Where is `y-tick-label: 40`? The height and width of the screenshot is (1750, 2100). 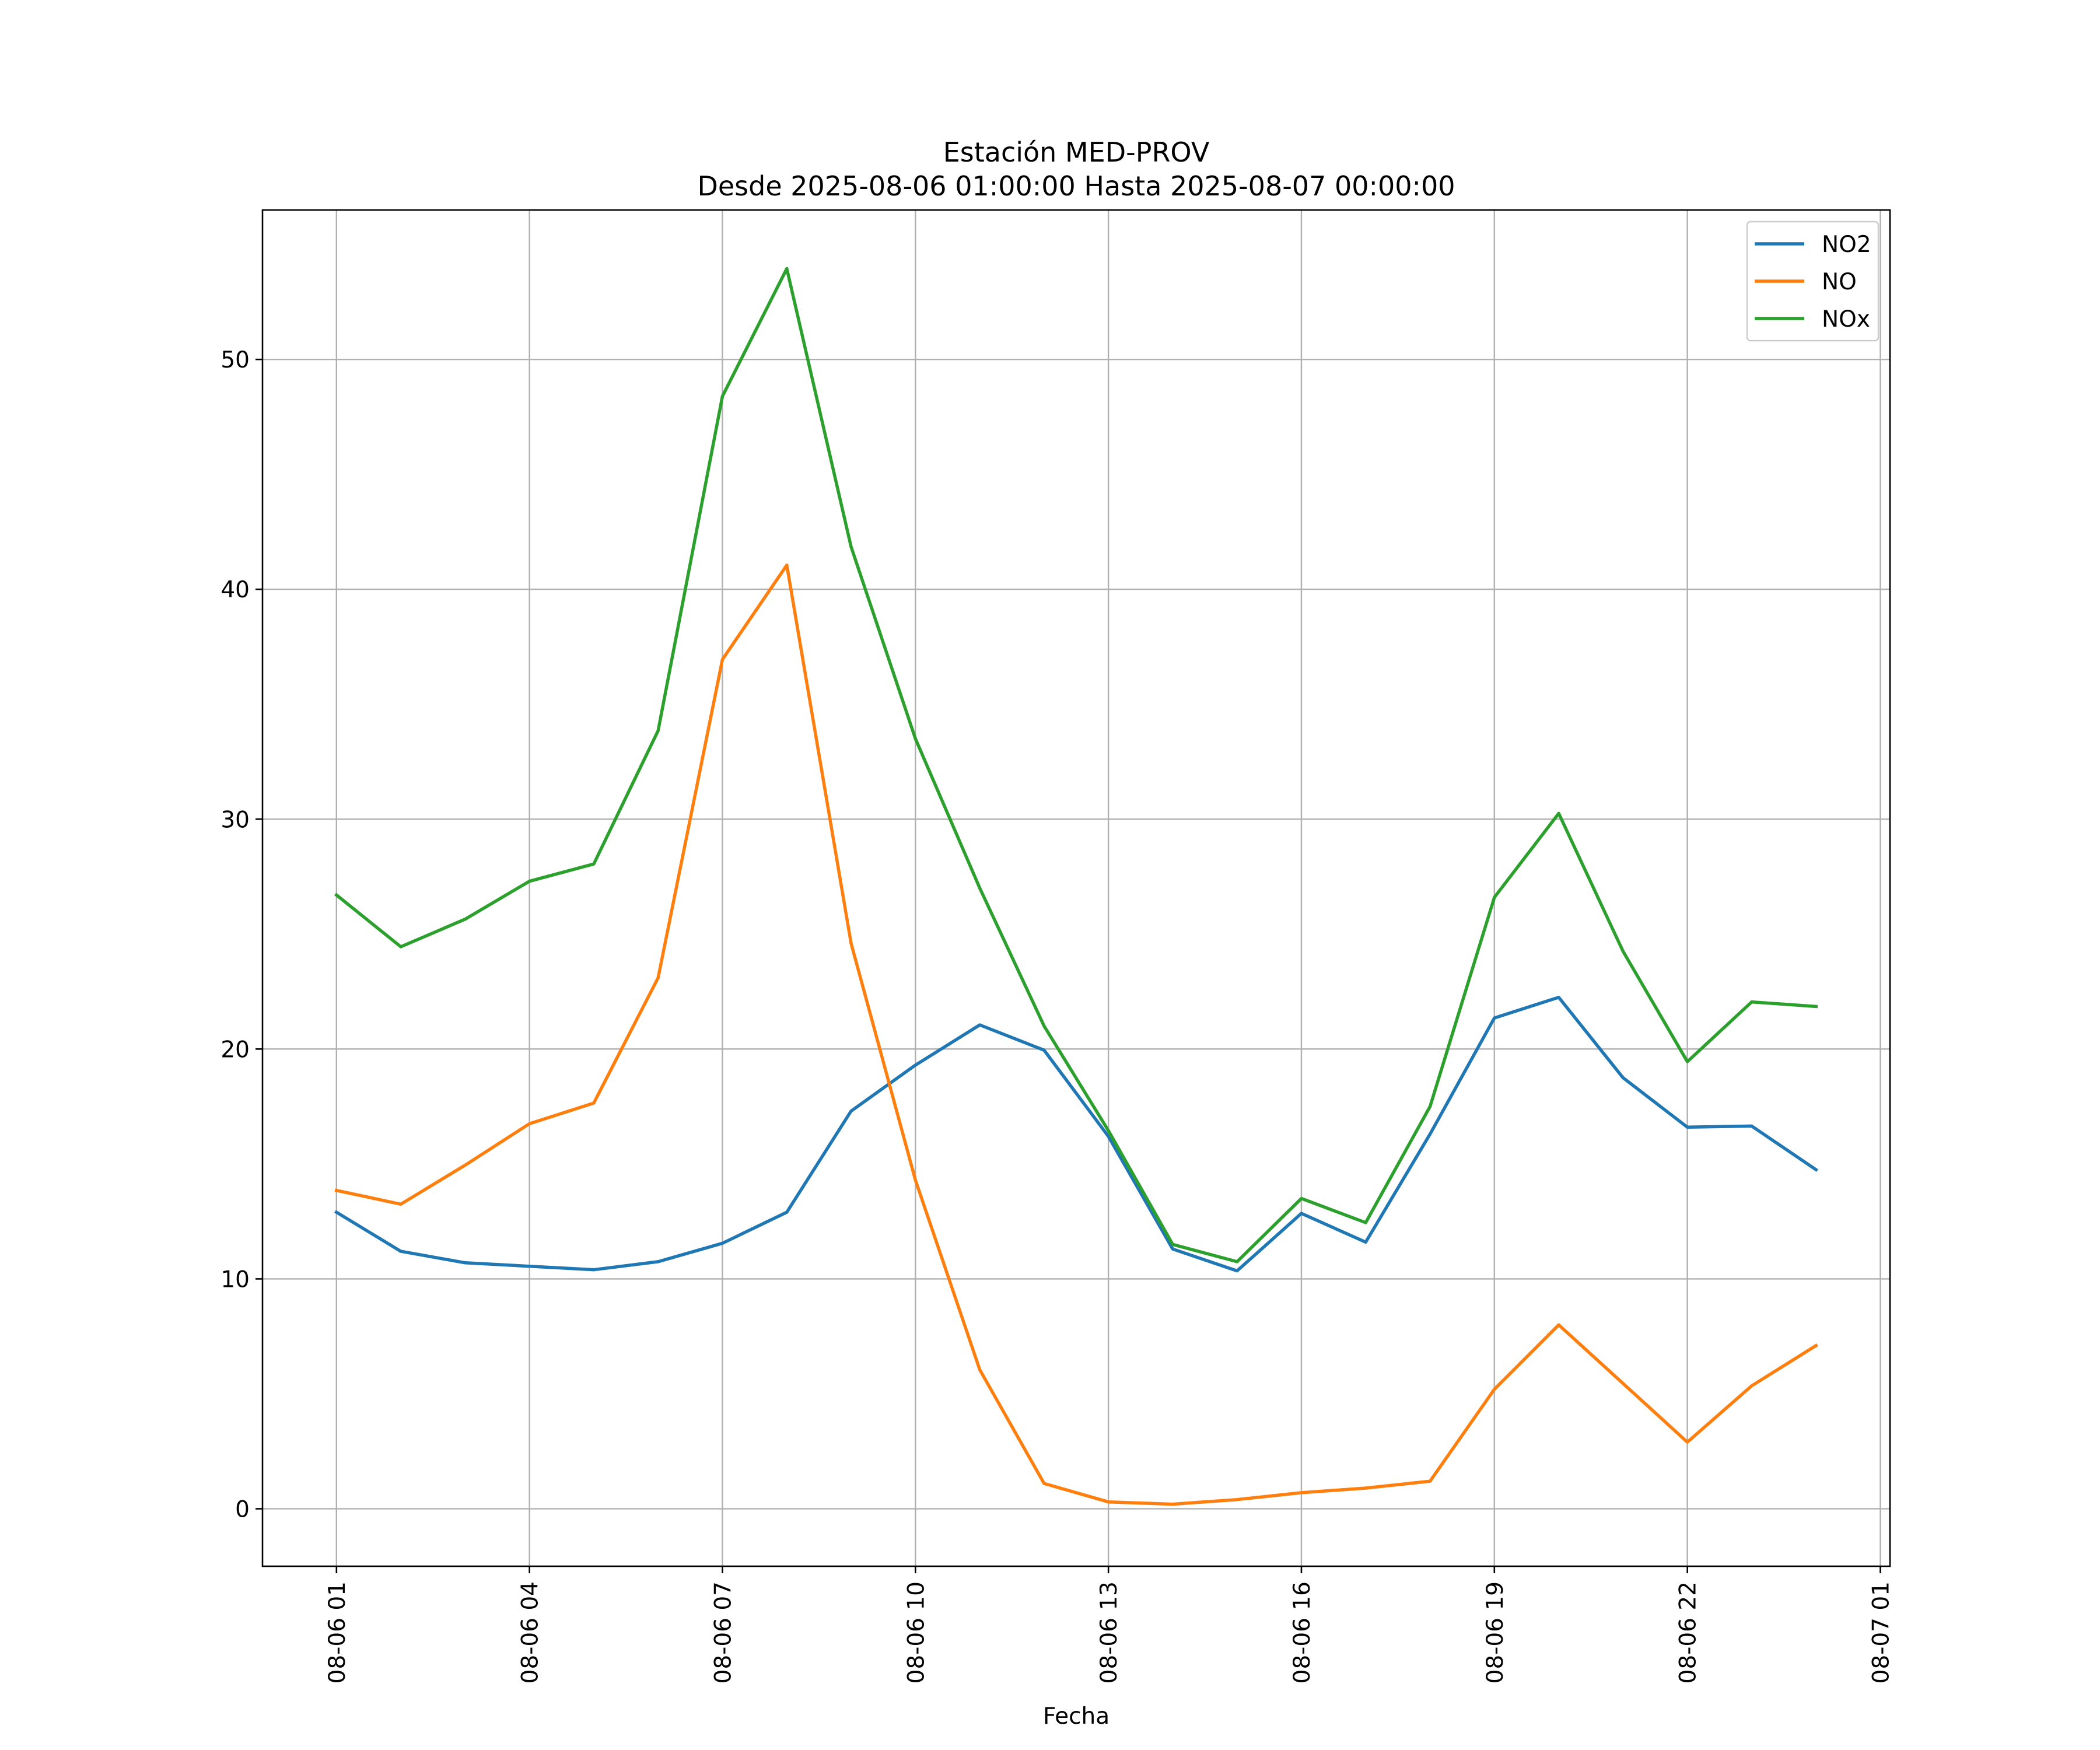
y-tick-label: 40 is located at coordinates (235, 590).